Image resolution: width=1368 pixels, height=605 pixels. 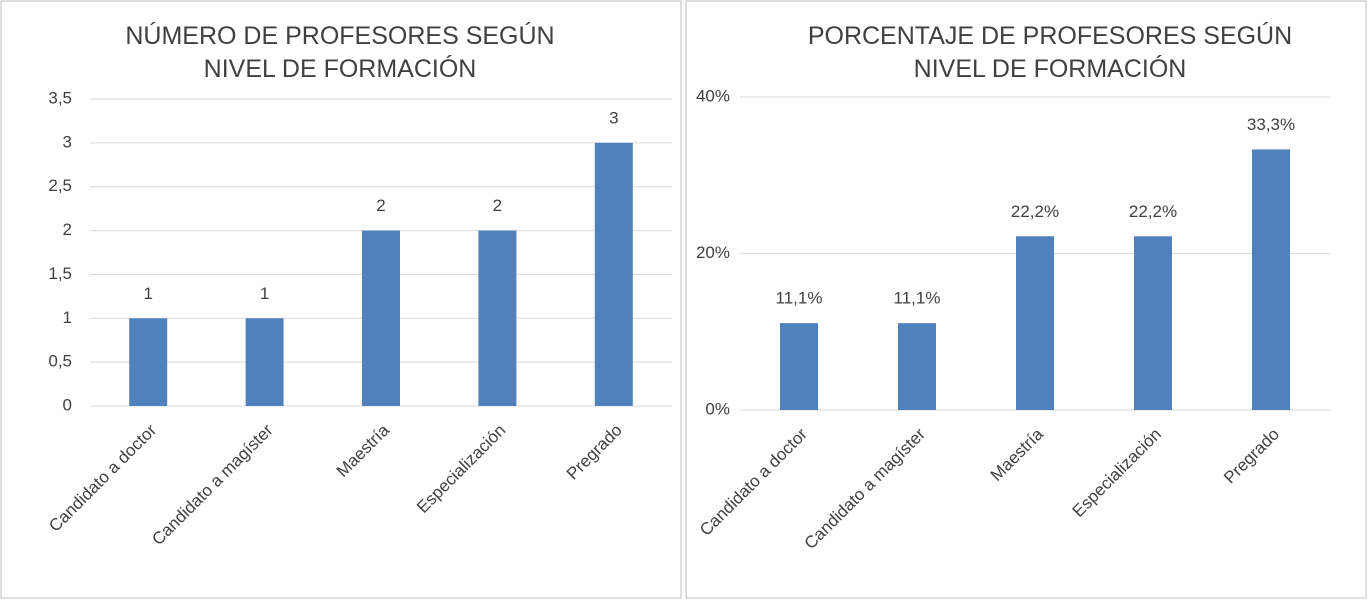 What do you see at coordinates (713, 95) in the screenshot?
I see `y-tick-label: 40%` at bounding box center [713, 95].